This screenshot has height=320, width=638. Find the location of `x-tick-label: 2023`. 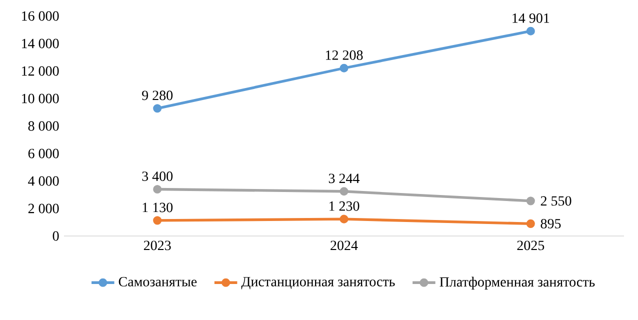

x-tick-label: 2023 is located at coordinates (157, 245).